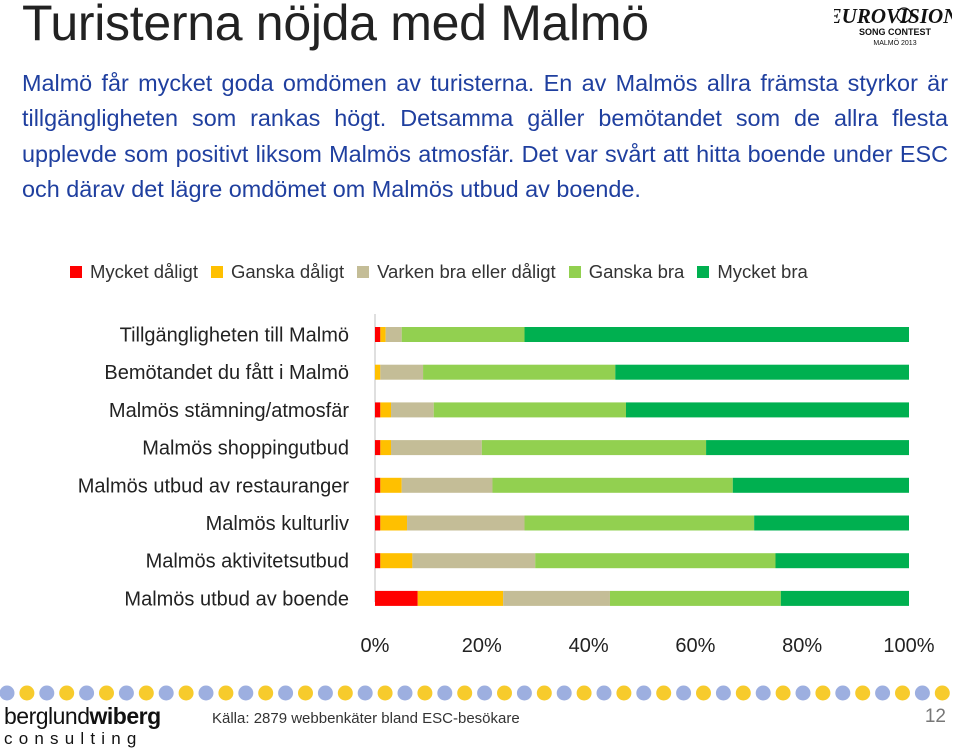 This screenshot has width=960, height=749. What do you see at coordinates (245, 449) in the screenshot?
I see `category-label: Malmös shoppingutbud` at bounding box center [245, 449].